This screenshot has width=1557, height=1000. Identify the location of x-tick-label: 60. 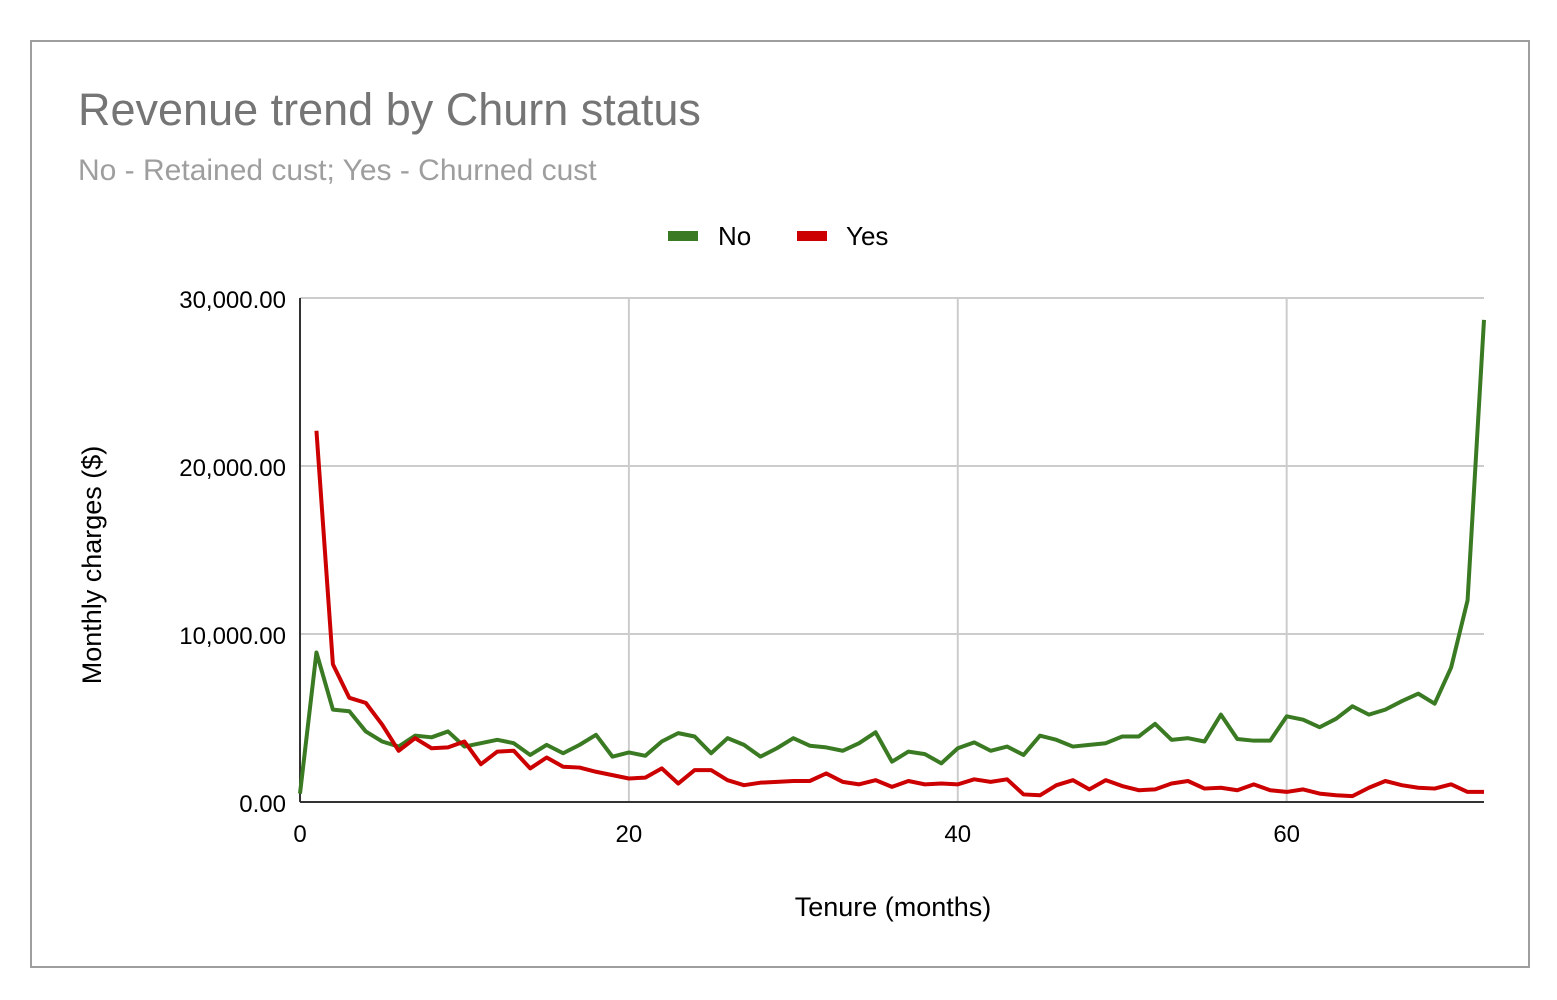
(1286, 834).